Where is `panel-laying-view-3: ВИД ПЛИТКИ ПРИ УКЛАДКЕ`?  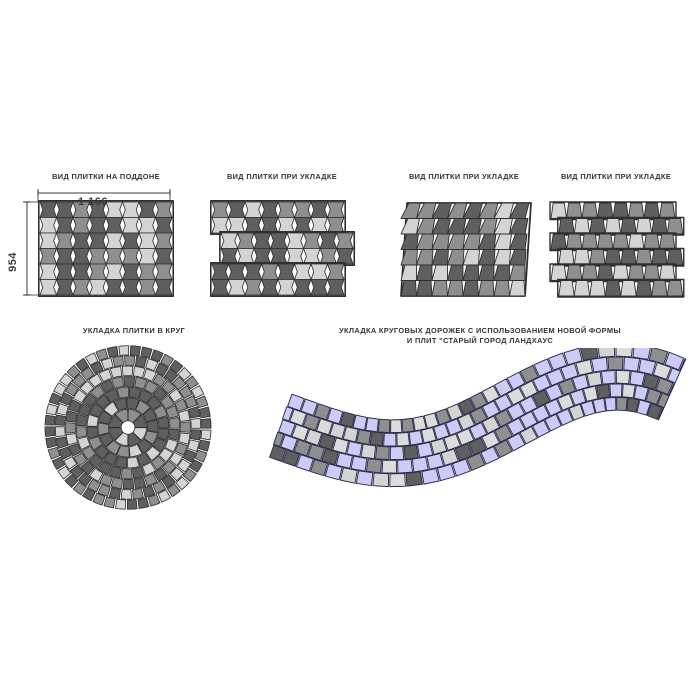
panel-laying-view-3: ВИД ПЛИТКИ ПРИ УКЛАДКЕ is located at coordinates (617, 242).